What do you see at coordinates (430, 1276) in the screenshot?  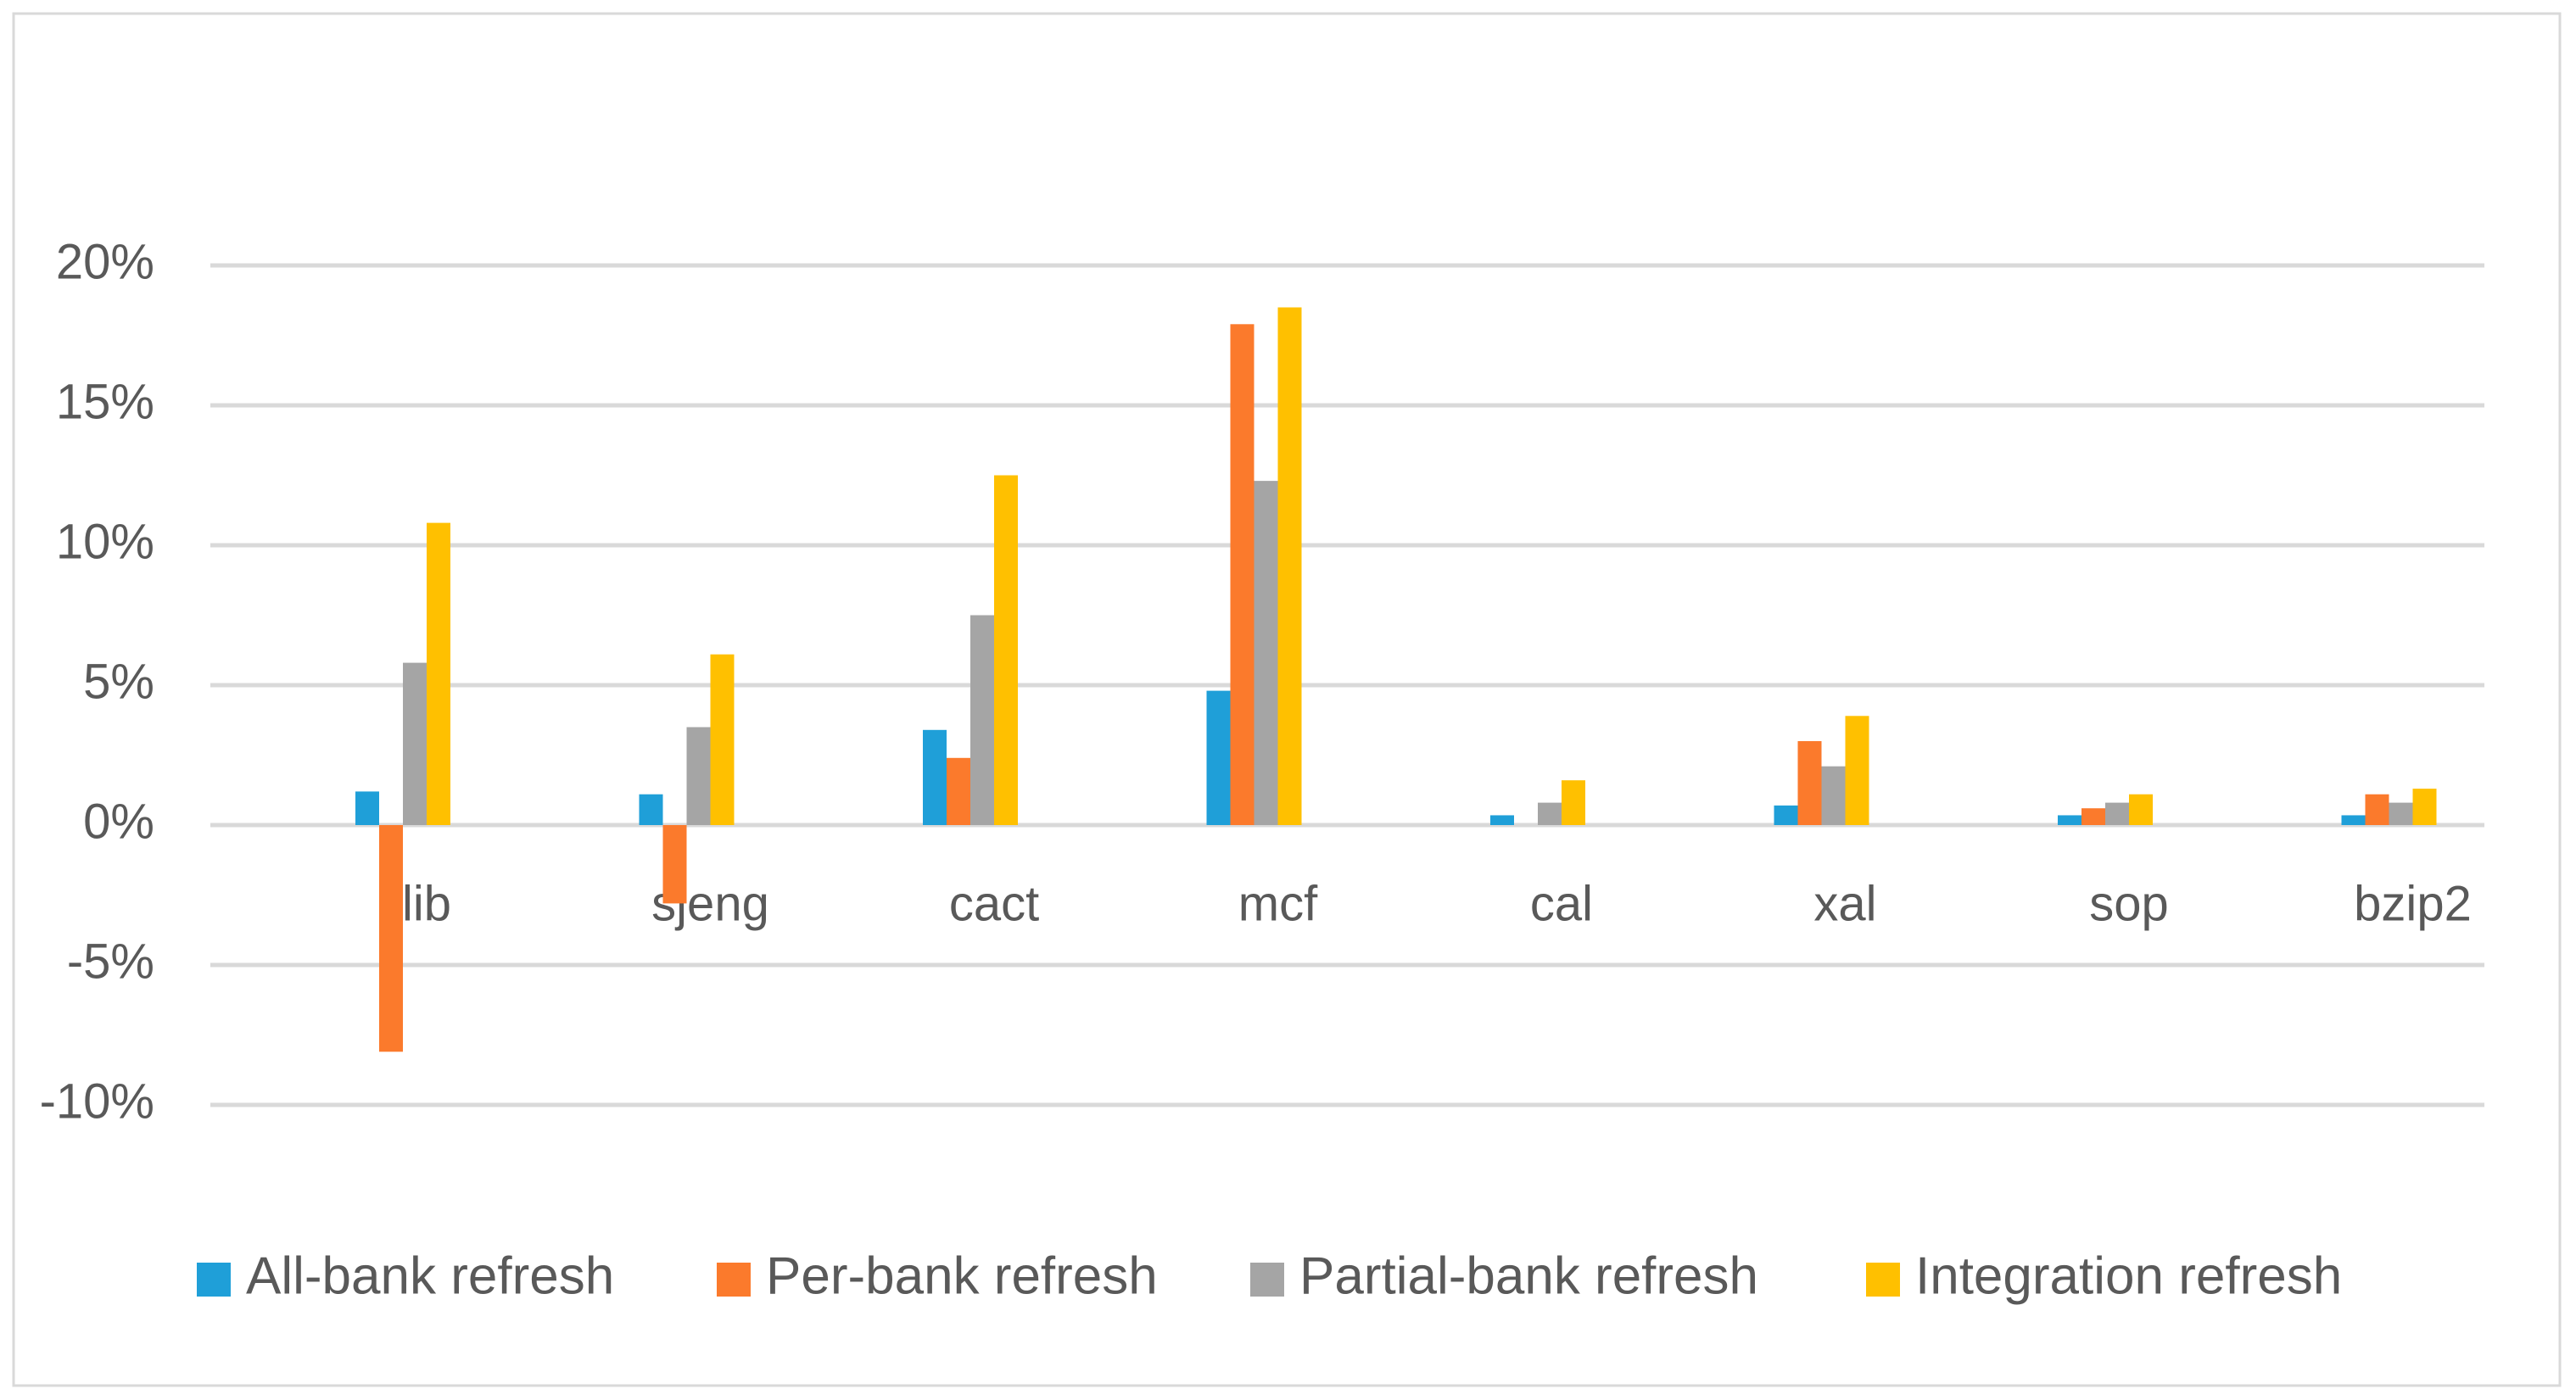 I see `legend-label: All-bank refresh` at bounding box center [430, 1276].